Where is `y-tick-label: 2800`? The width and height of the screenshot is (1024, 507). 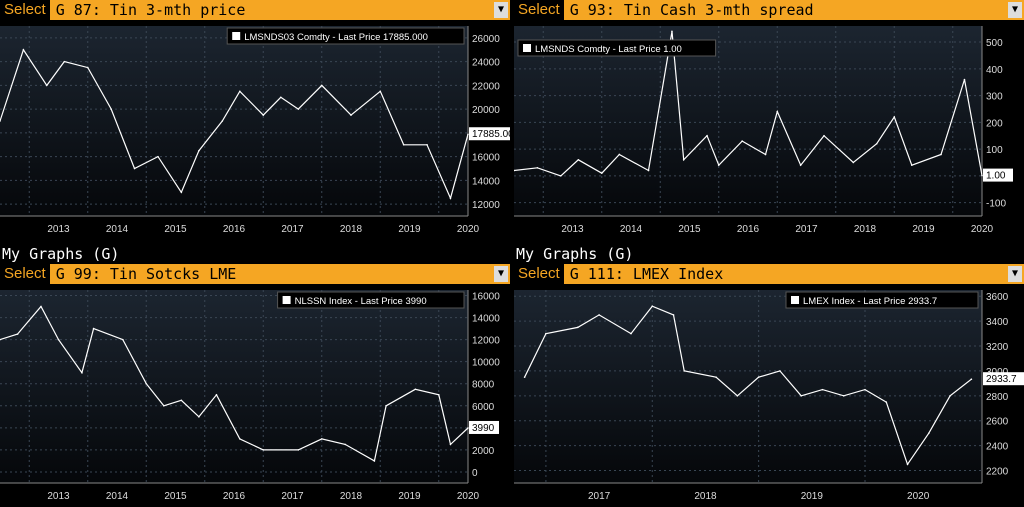
y-tick-label: 2800 is located at coordinates (997, 397).